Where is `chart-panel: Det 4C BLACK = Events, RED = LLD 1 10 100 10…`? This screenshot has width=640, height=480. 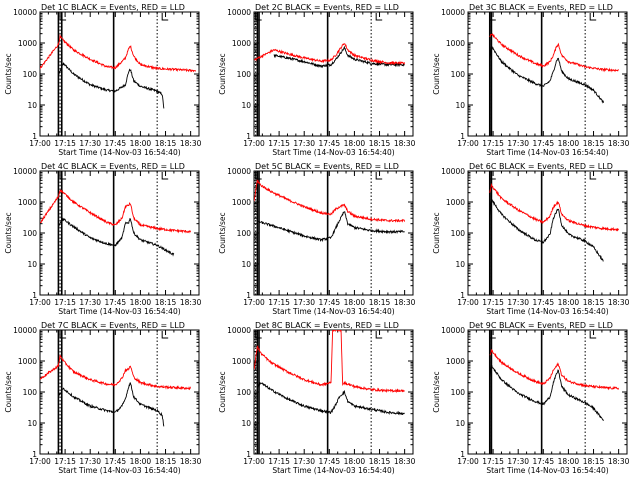 chart-panel: Det 4C BLACK = Events, RED = LLD 1 10 100 10… is located at coordinates (103, 239).